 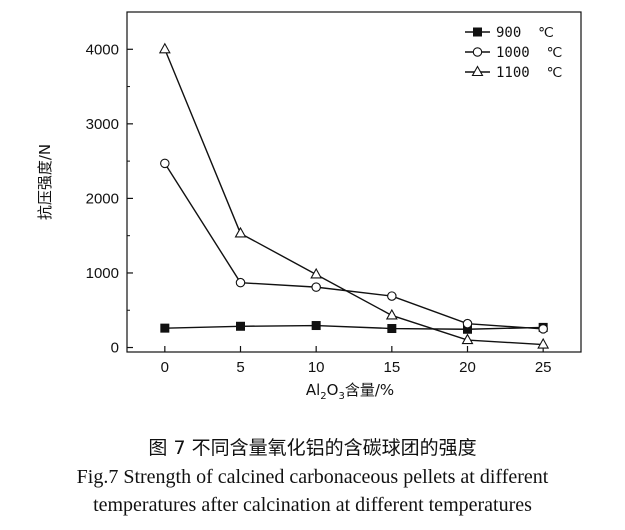 What do you see at coordinates (165, 367) in the screenshot?
I see `x-tick-label: 0` at bounding box center [165, 367].